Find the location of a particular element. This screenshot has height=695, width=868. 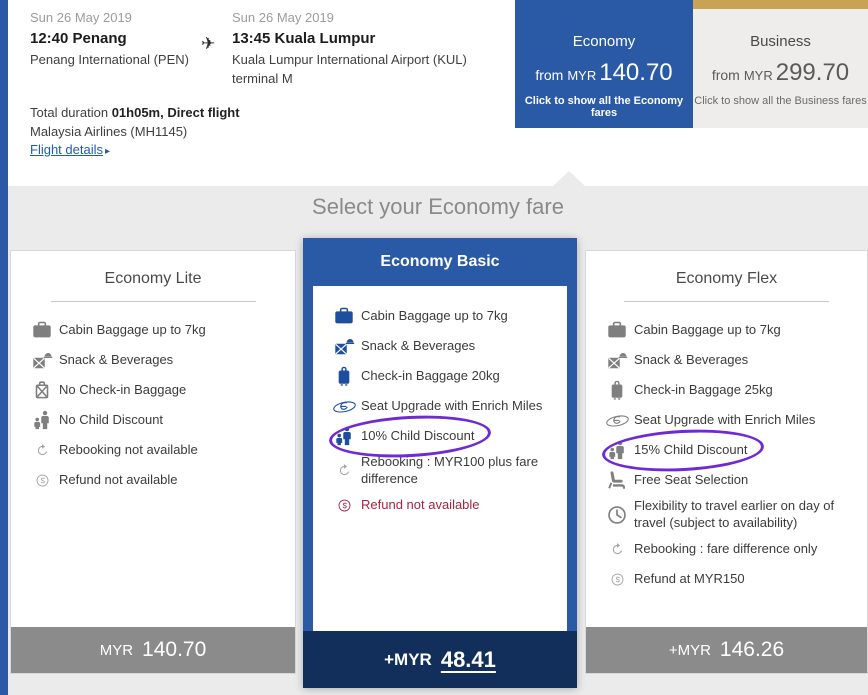

feature-label: Rebooking : MYR100 plus fare difference is located at coordinates (450, 470).